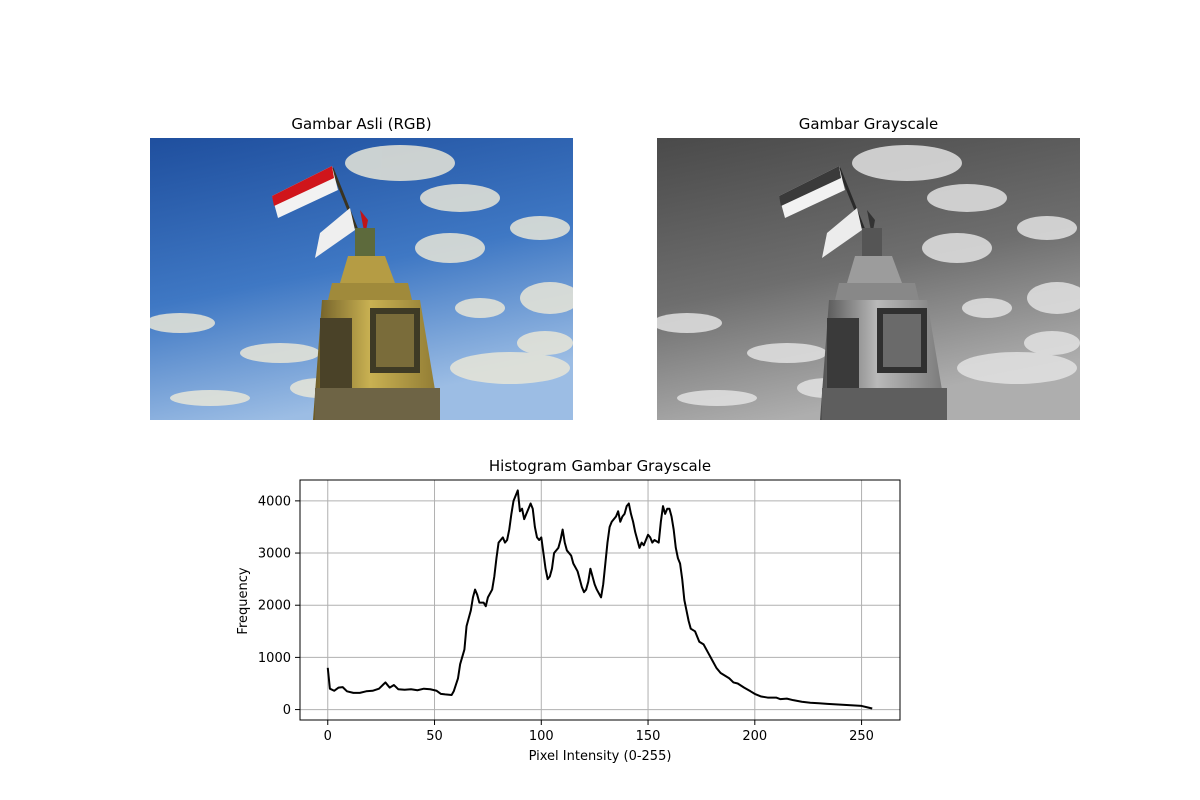 The image size is (1200, 800). What do you see at coordinates (648, 736) in the screenshot?
I see `x-tick-label: 150` at bounding box center [648, 736].